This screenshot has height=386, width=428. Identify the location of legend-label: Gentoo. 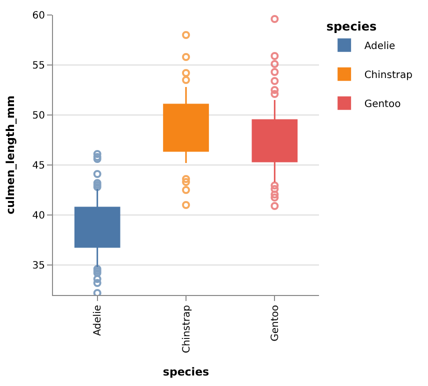
(382, 104).